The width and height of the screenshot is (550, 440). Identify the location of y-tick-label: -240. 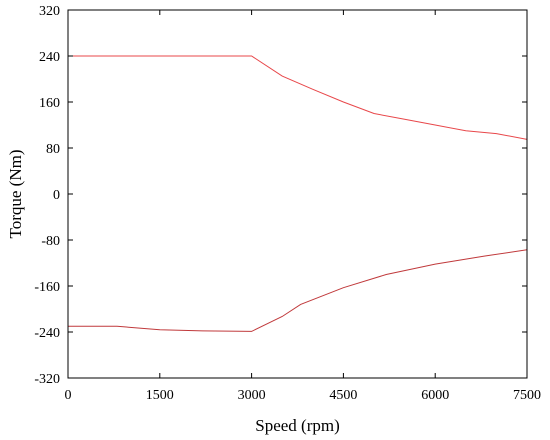
(47, 333).